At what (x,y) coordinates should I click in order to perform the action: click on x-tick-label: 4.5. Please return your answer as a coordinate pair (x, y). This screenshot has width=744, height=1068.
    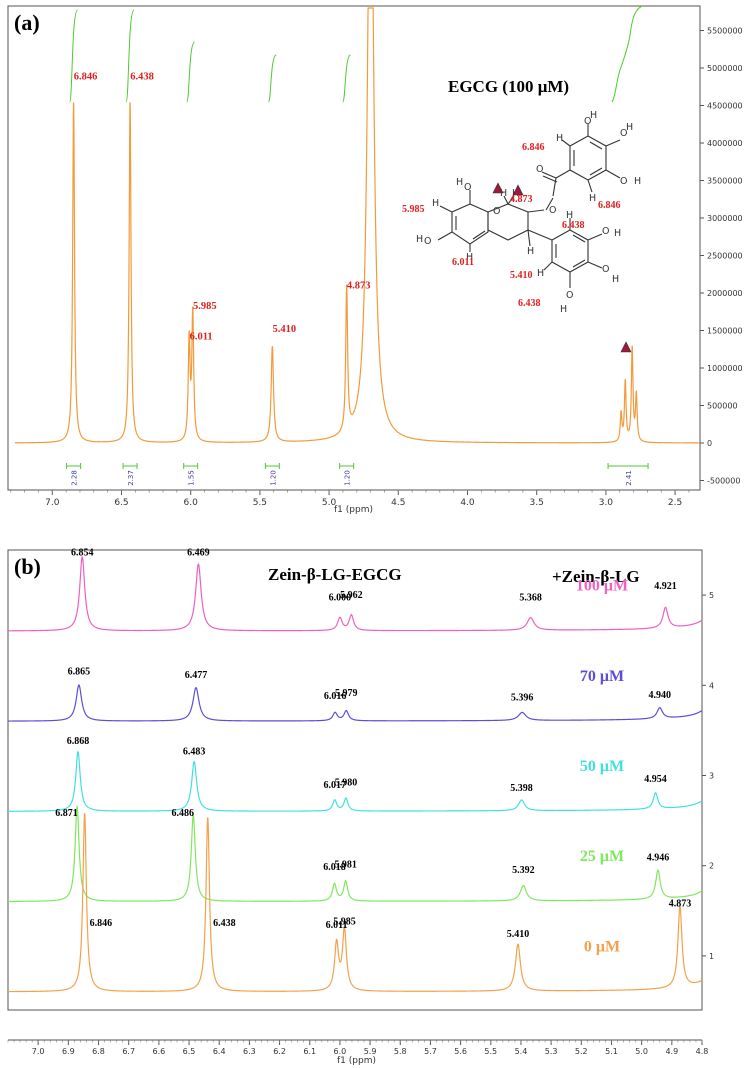
    Looking at the image, I should click on (398, 503).